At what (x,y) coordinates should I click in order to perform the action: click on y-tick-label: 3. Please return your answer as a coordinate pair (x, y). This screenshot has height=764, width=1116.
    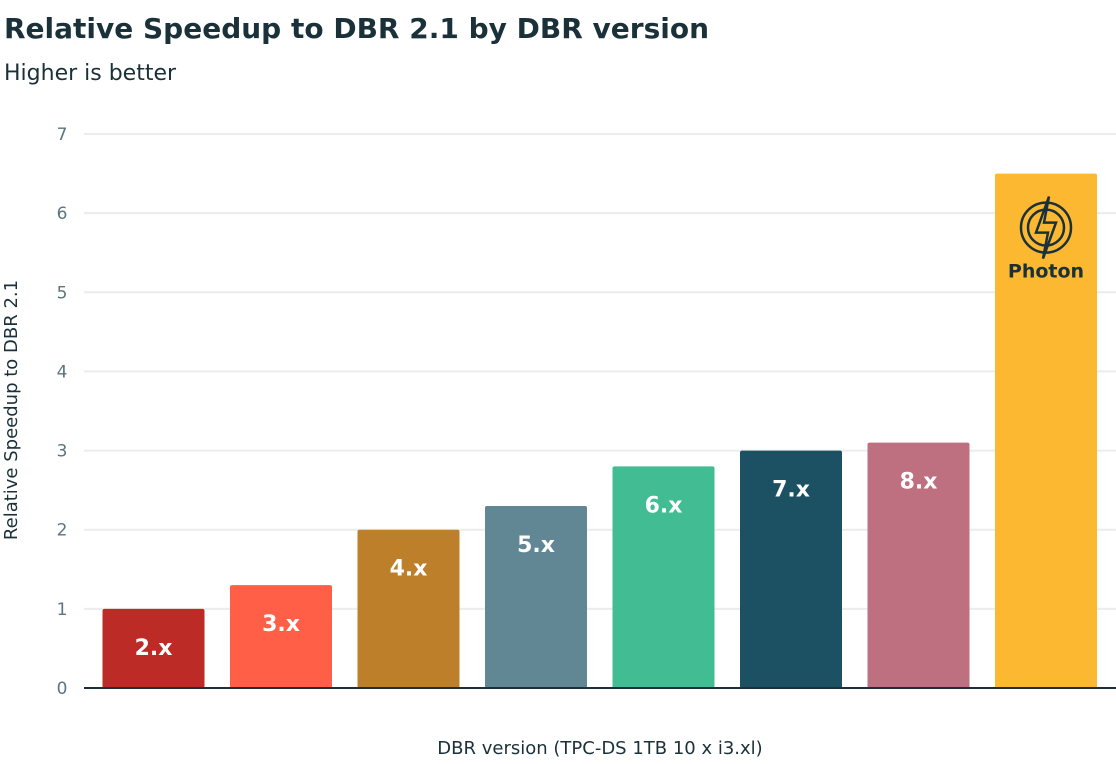
    Looking at the image, I should click on (62, 452).